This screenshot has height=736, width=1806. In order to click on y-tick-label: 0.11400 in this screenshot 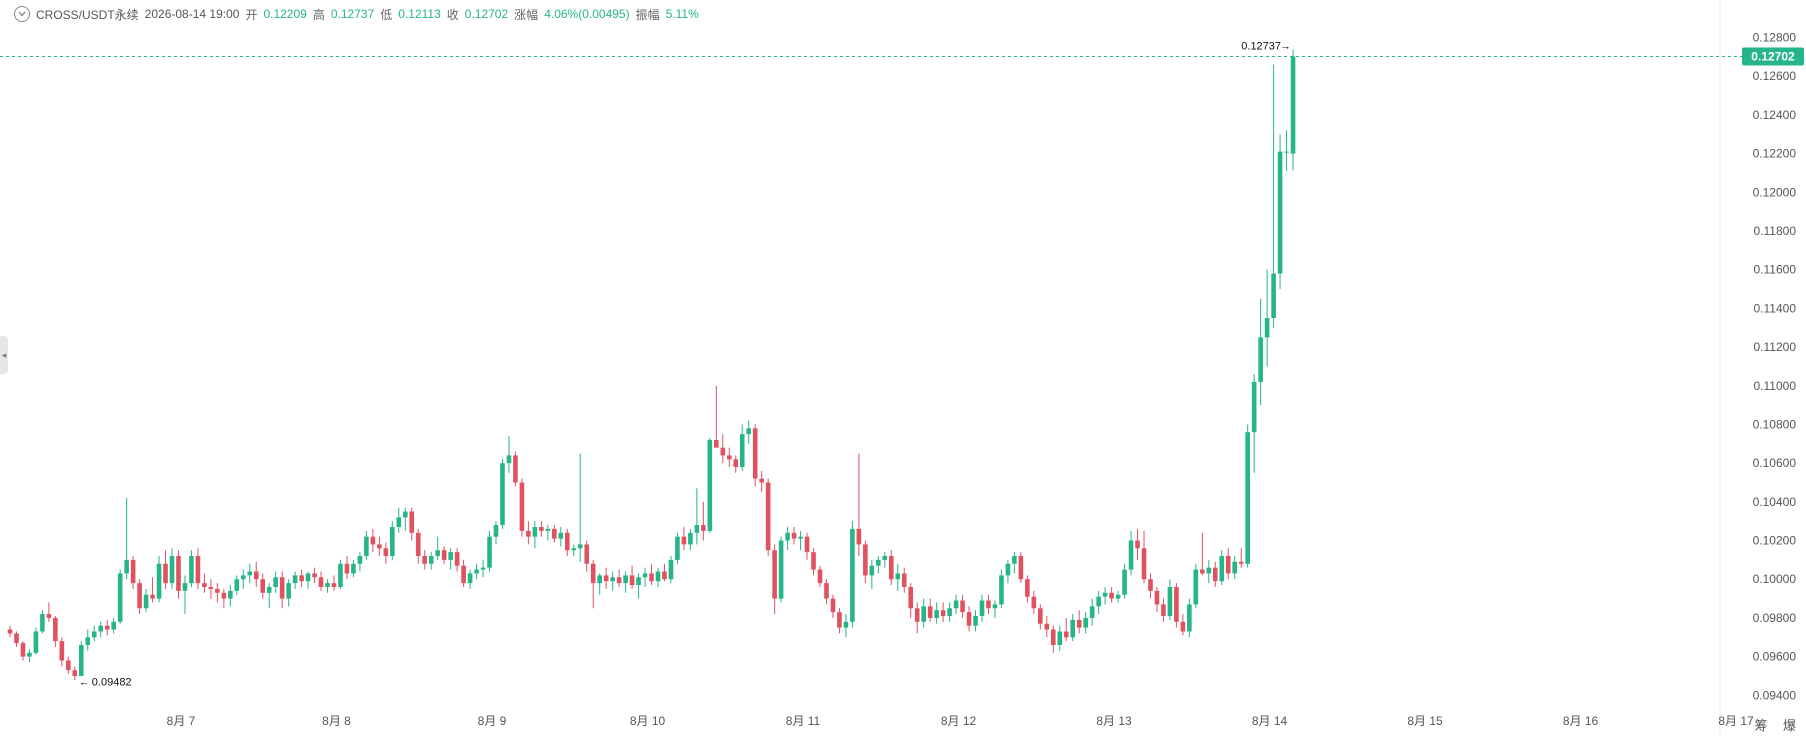, I will do `click(1775, 308)`.